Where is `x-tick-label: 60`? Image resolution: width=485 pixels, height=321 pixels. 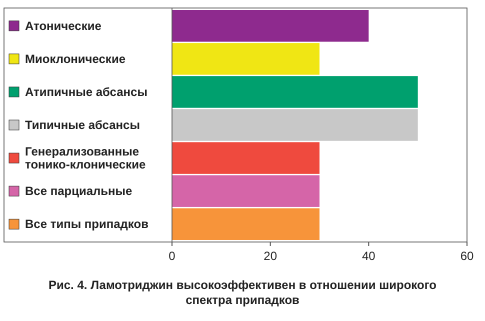
x-tick-label: 60 is located at coordinates (467, 256).